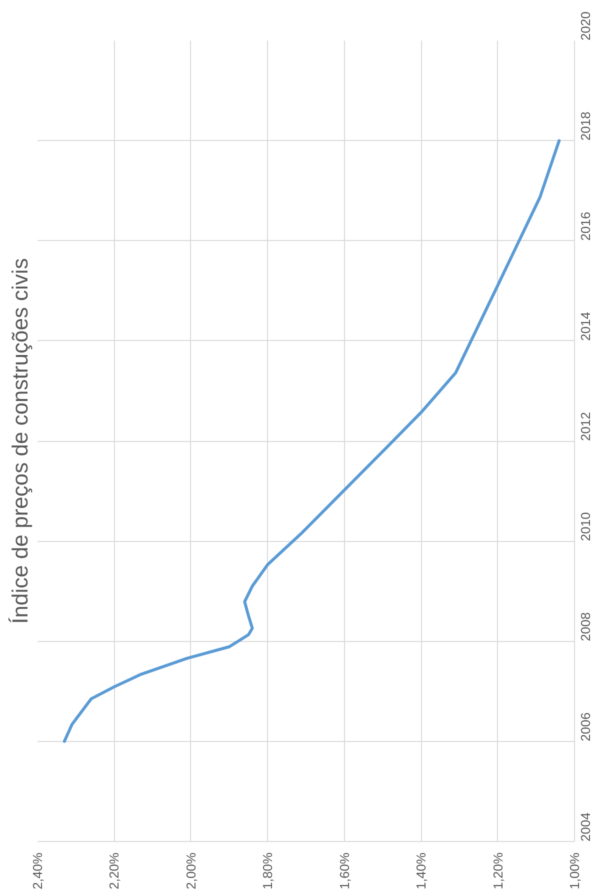  I want to click on y-tick-label: 2006, so click(585, 727).